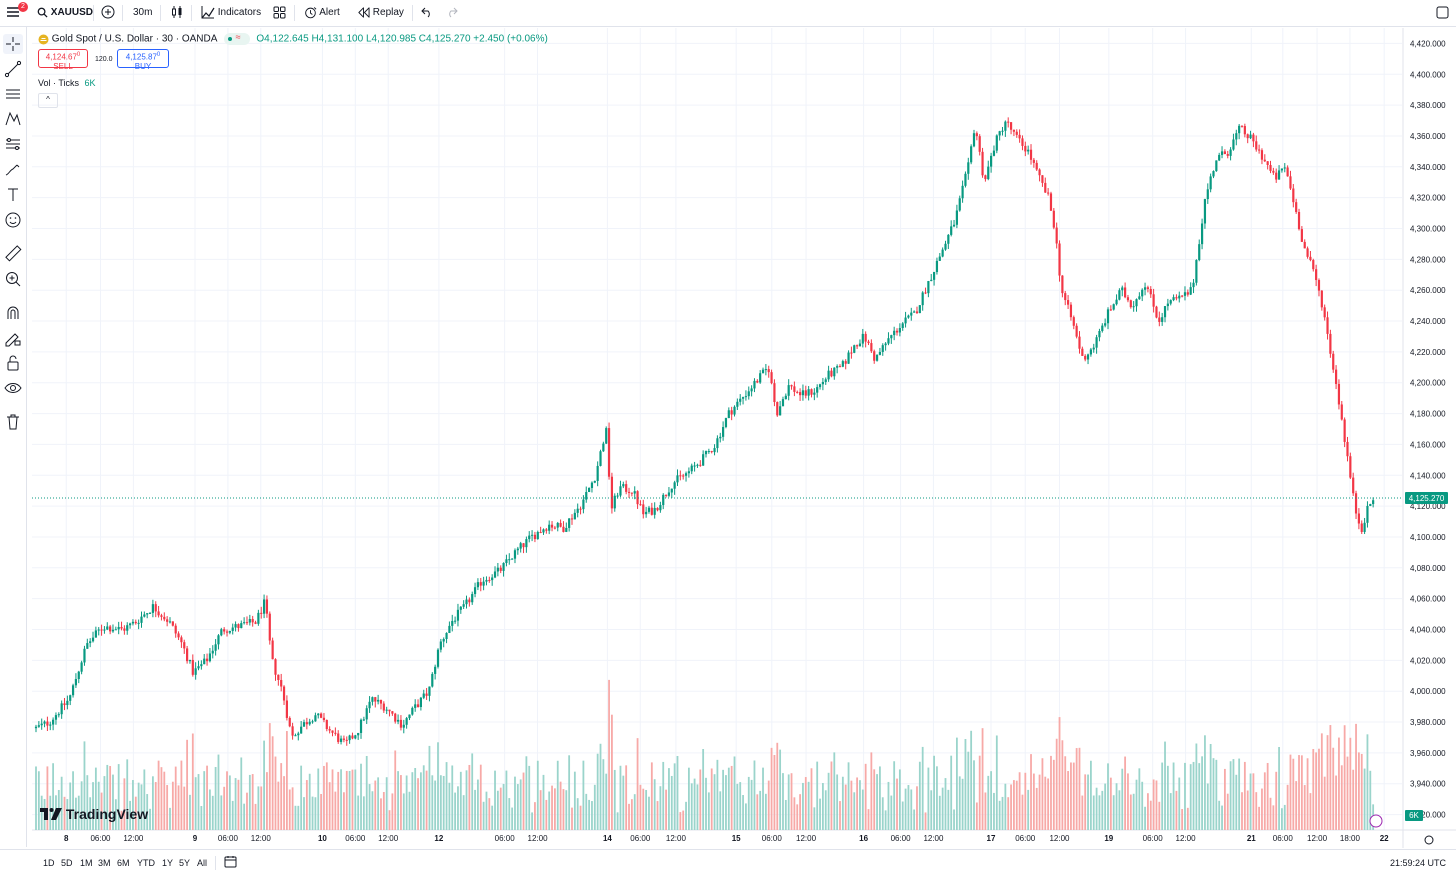 The height and width of the screenshot is (878, 1456). What do you see at coordinates (1417, 863) in the screenshot?
I see `utc-clock: 21:59:24 UTC` at bounding box center [1417, 863].